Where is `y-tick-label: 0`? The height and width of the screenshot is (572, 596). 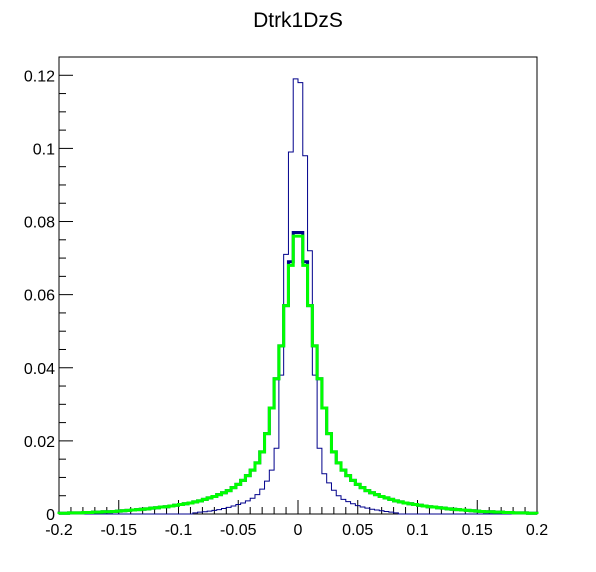
y-tick-label: 0 is located at coordinates (50, 515).